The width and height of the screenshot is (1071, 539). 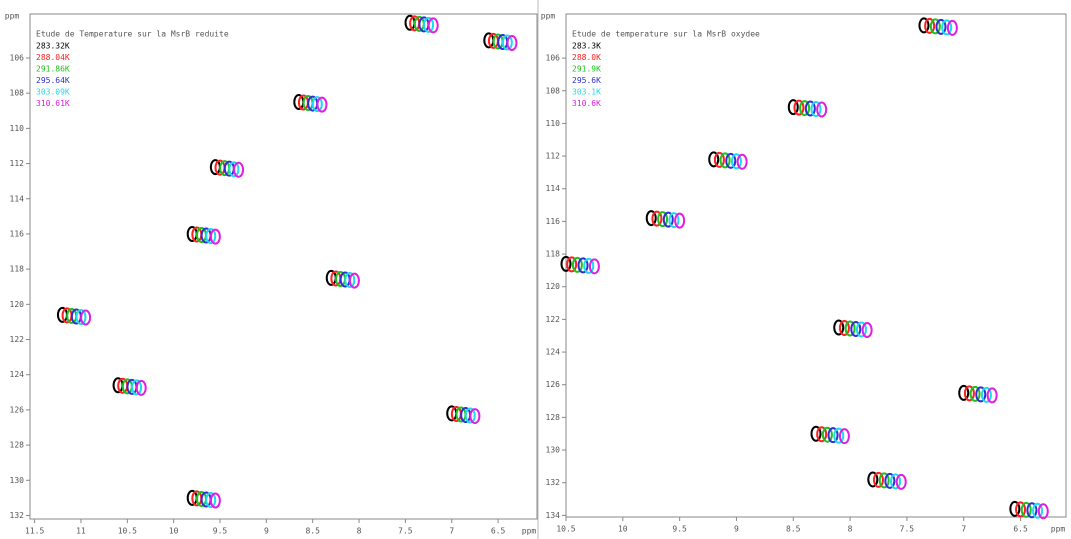 I want to click on legend-title: Etude de Temperature sur la MsrB reduite, so click(x=132, y=34).